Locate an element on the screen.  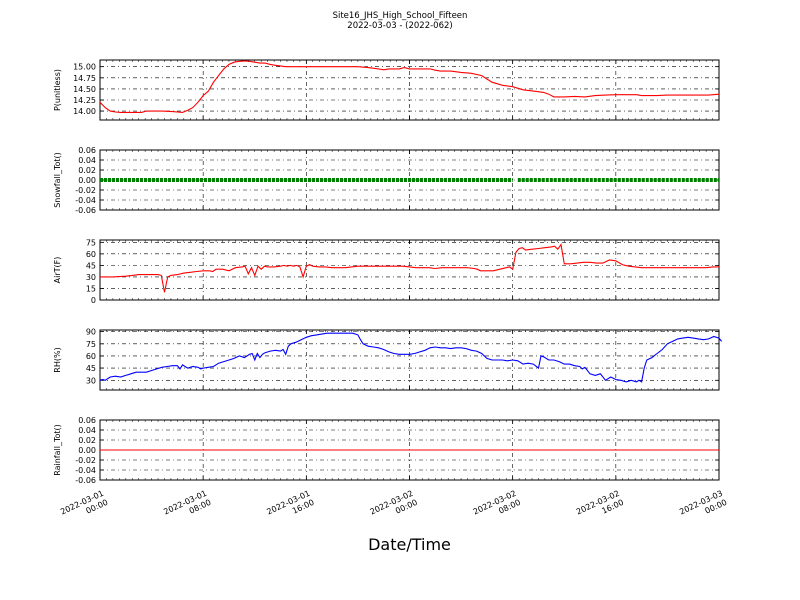
y-axis-label: P(unitless) is located at coordinates (57, 90).